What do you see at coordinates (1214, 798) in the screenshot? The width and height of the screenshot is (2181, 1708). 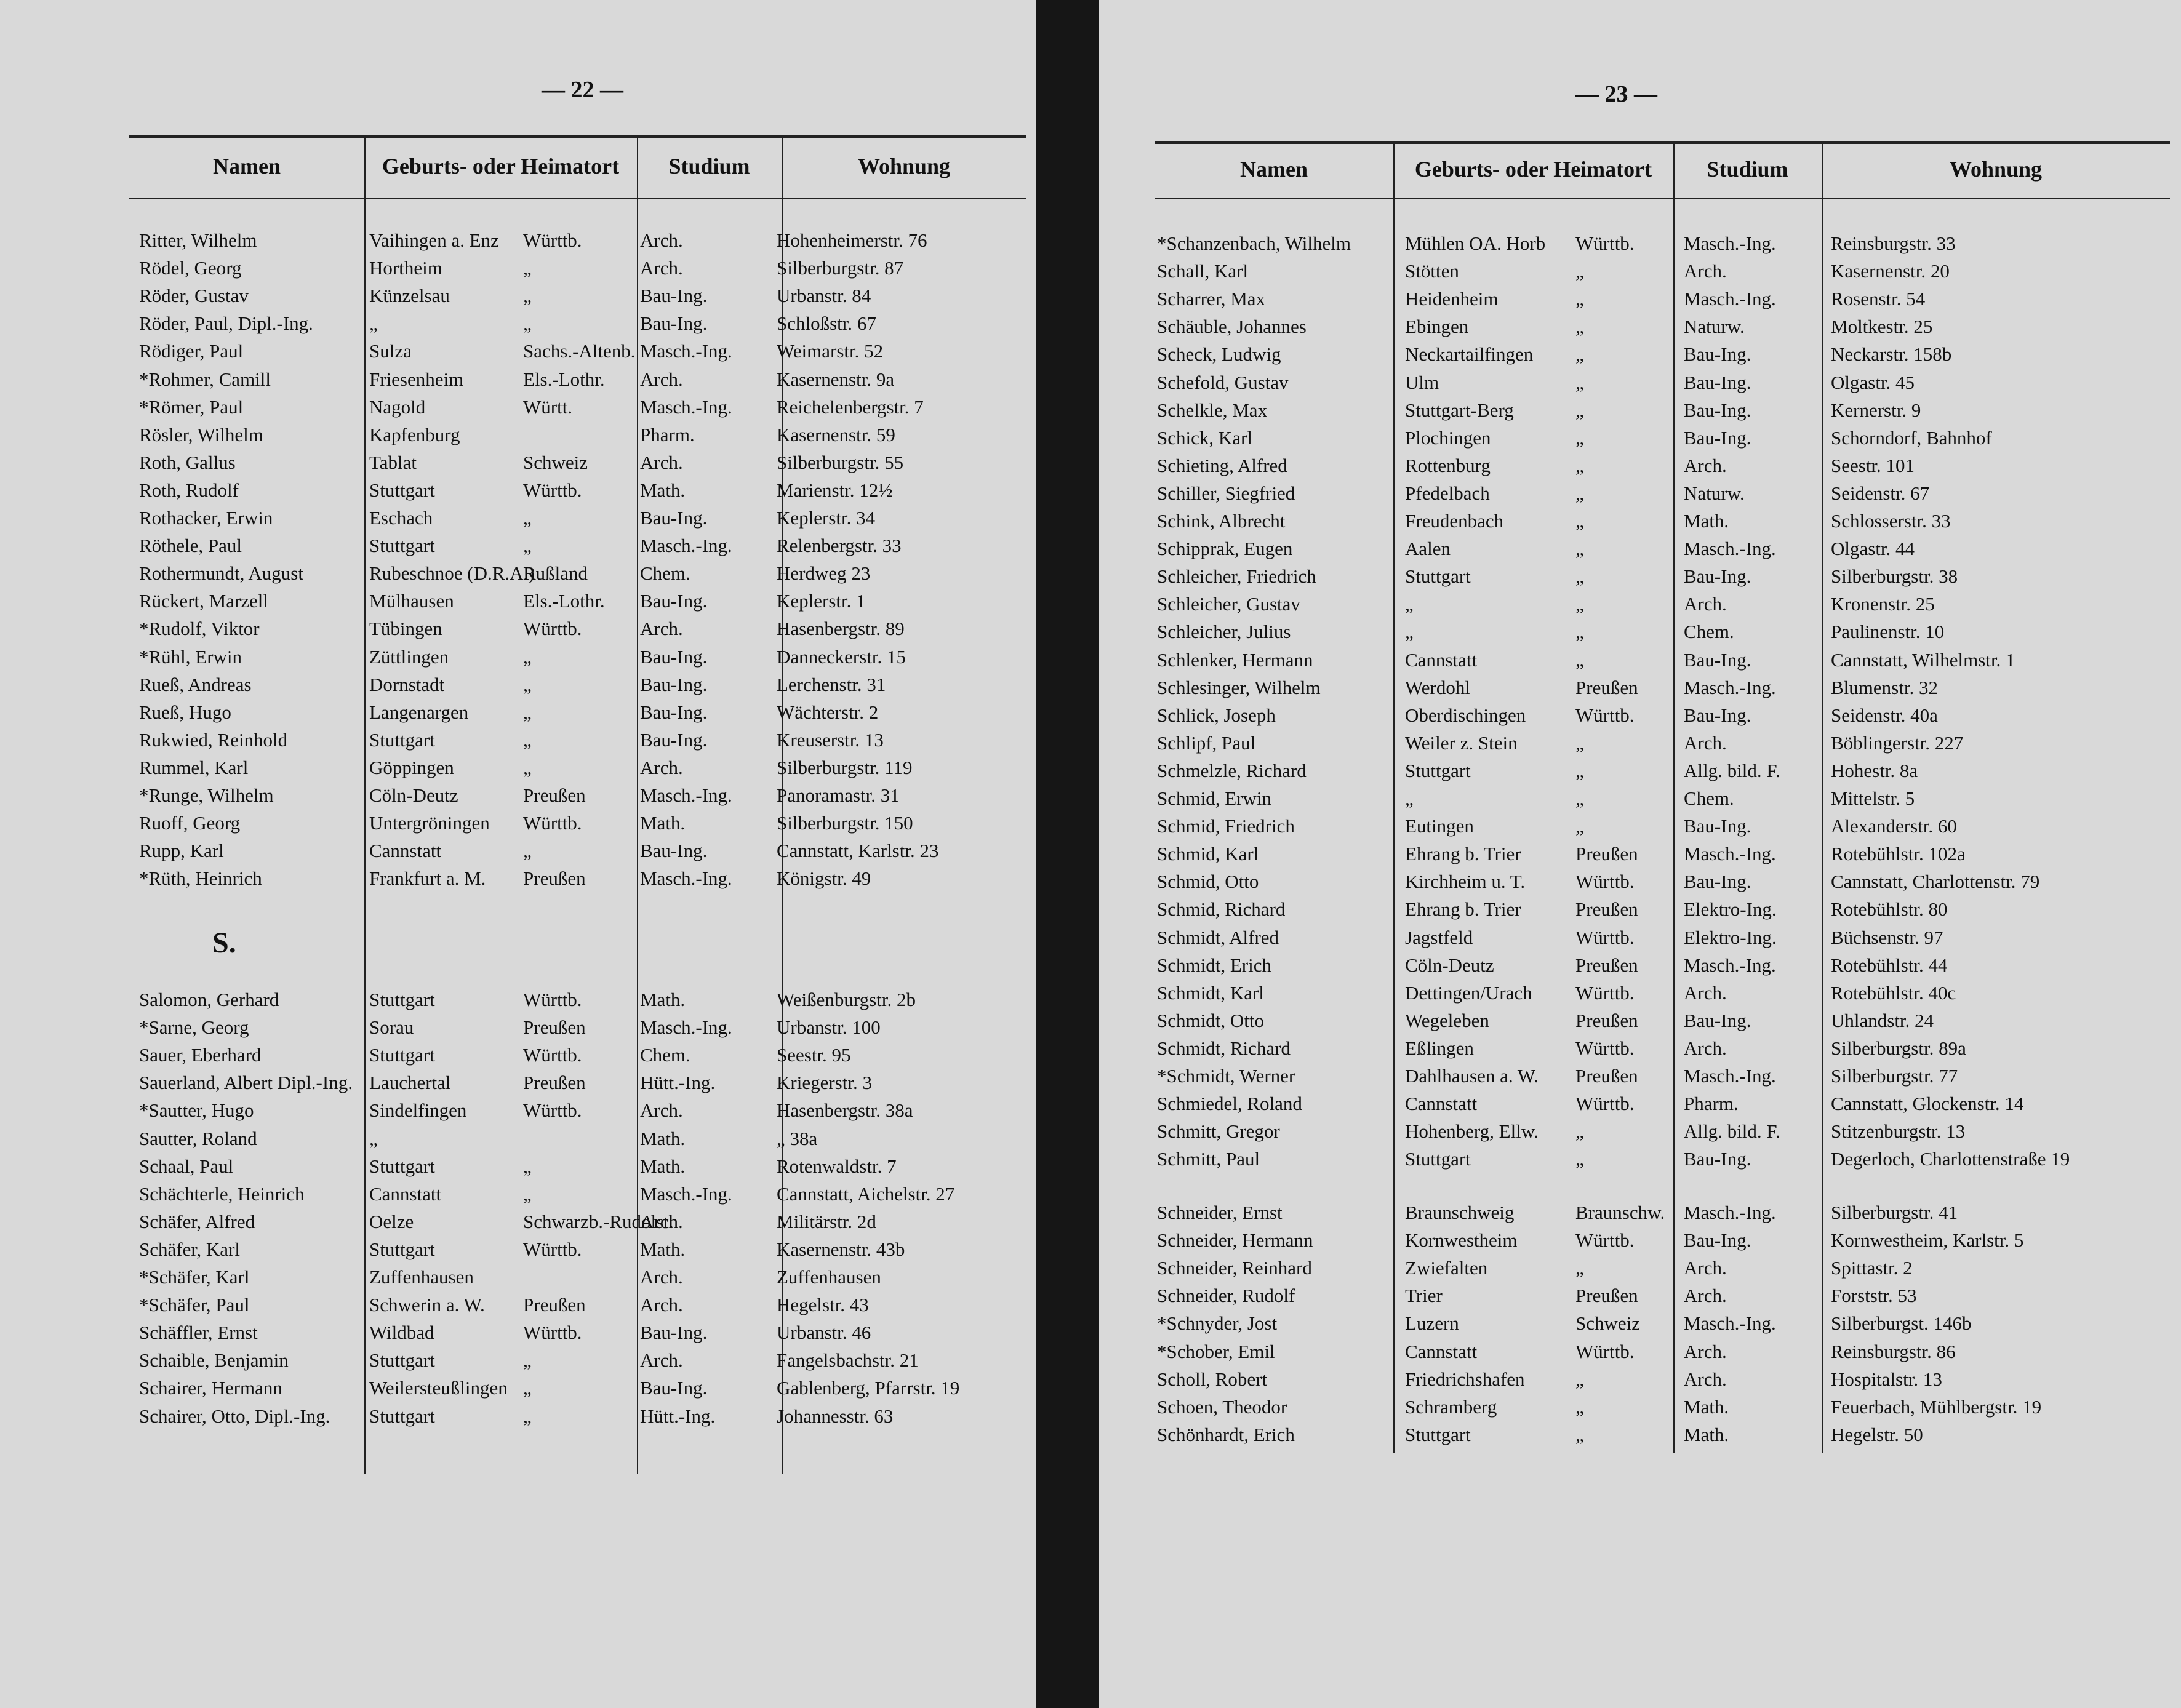 I see `entry-name: Schmid, Erwin` at bounding box center [1214, 798].